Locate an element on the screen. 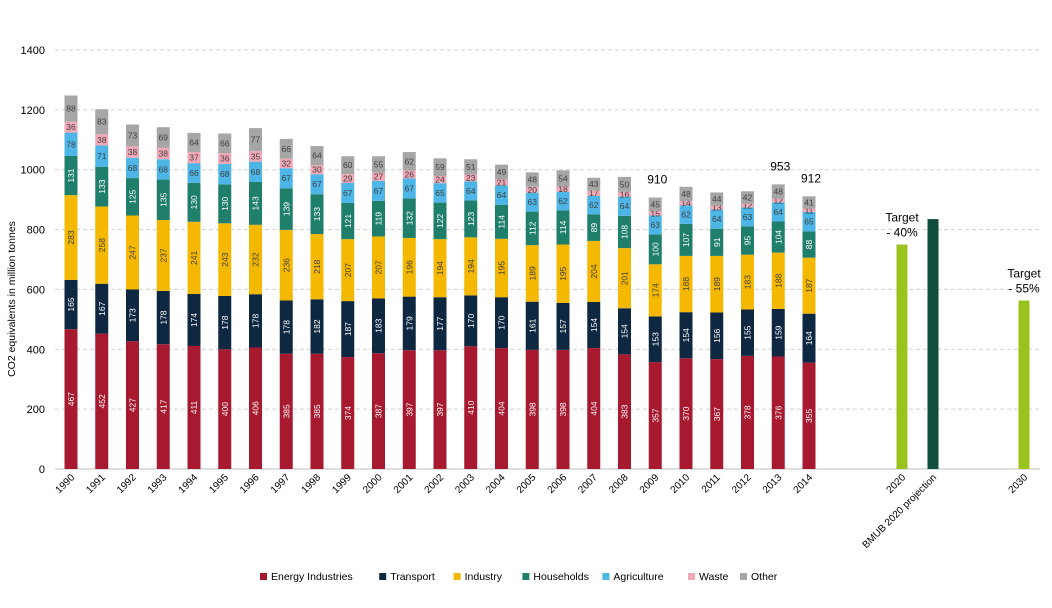 The width and height of the screenshot is (1052, 608). y-tick-label: 1200 is located at coordinates (33, 111).